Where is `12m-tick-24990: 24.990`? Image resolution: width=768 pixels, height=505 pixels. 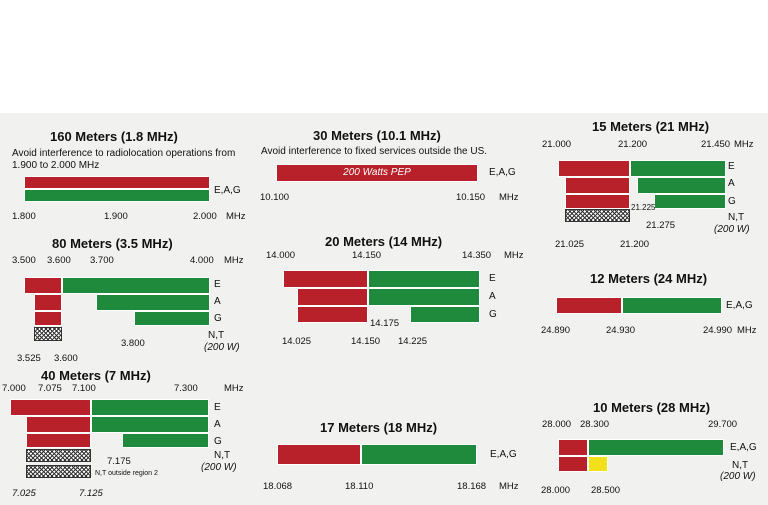
12m-tick-24990: 24.990 is located at coordinates (718, 330).